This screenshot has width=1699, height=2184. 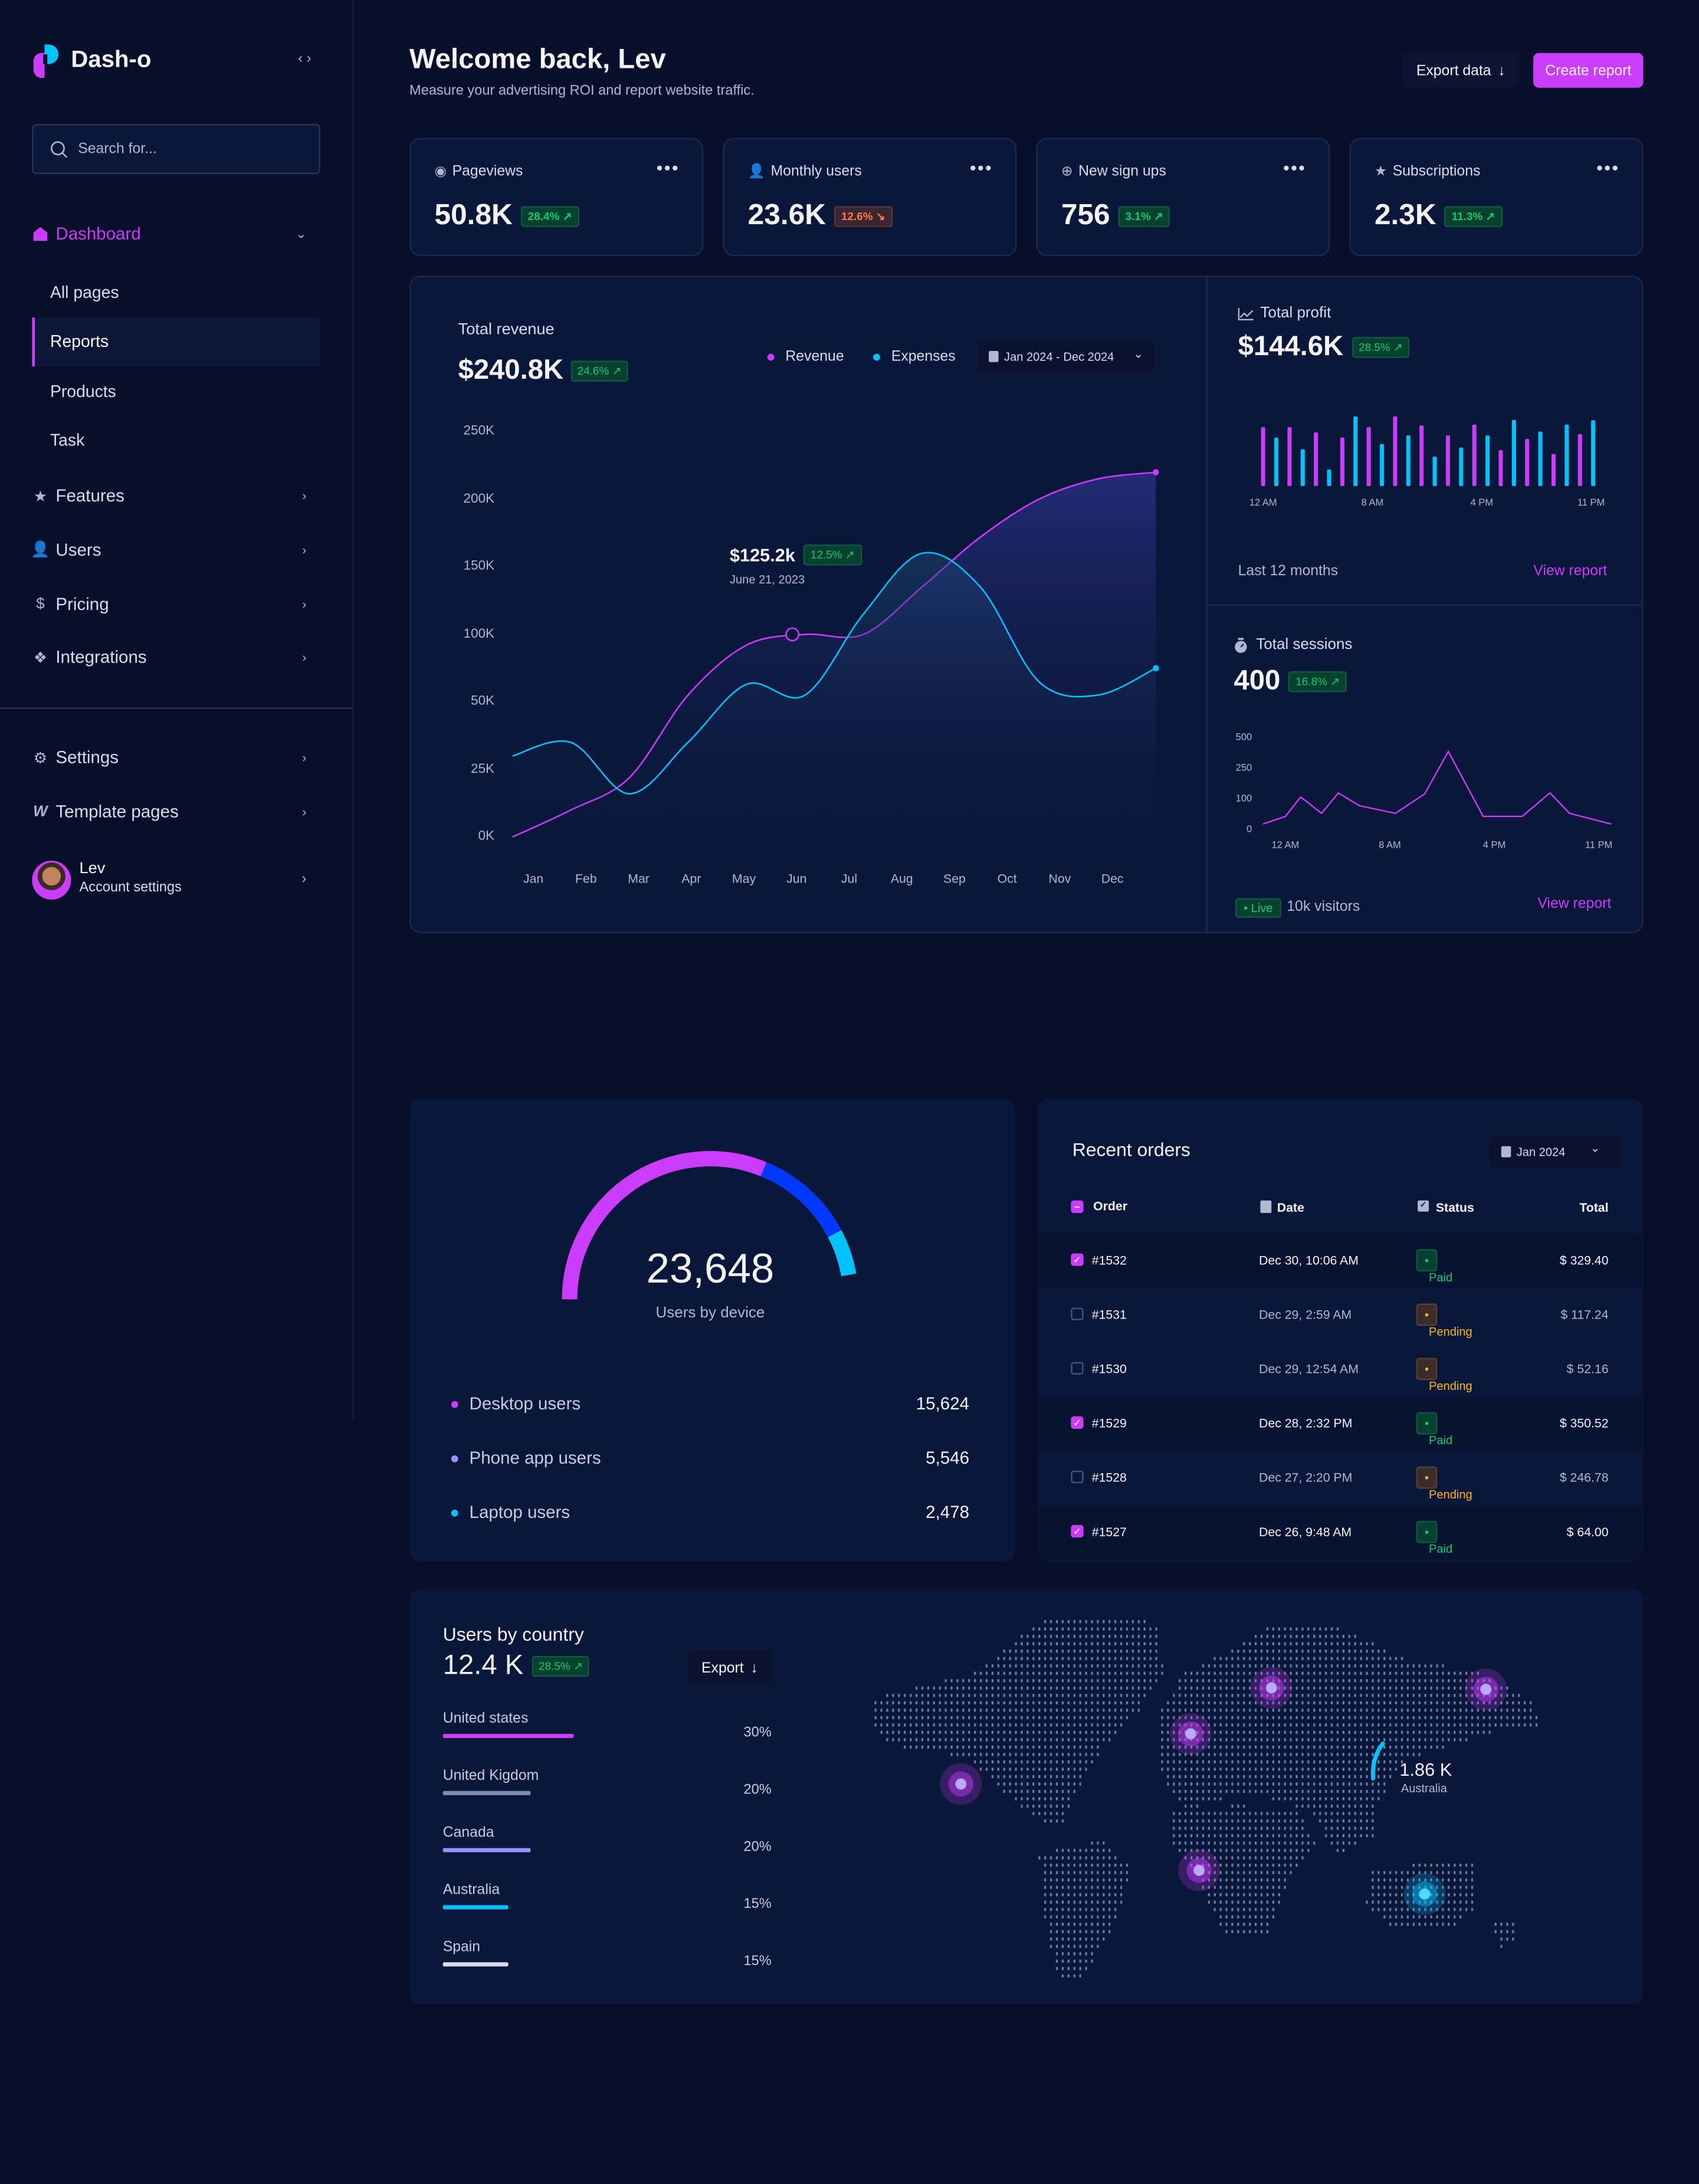 I want to click on table-row: #1531 Dec 29, 2:59 AM • Pending $ 117.24, so click(x=1339, y=1315).